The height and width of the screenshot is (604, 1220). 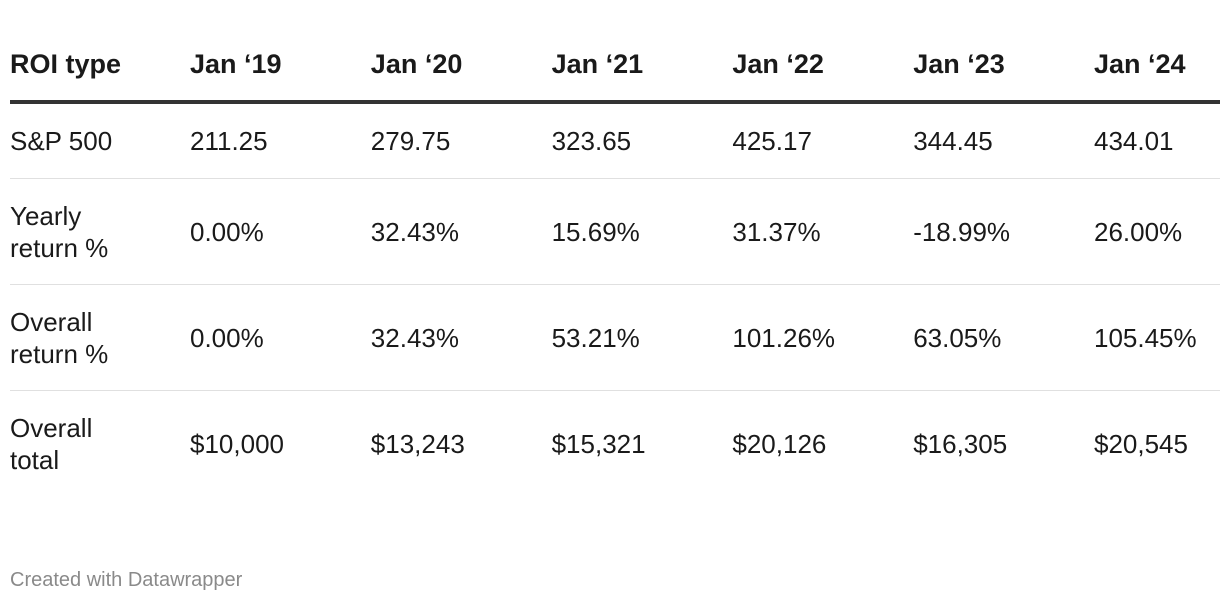 What do you see at coordinates (100, 140) in the screenshot?
I see `row-label: S&P 500` at bounding box center [100, 140].